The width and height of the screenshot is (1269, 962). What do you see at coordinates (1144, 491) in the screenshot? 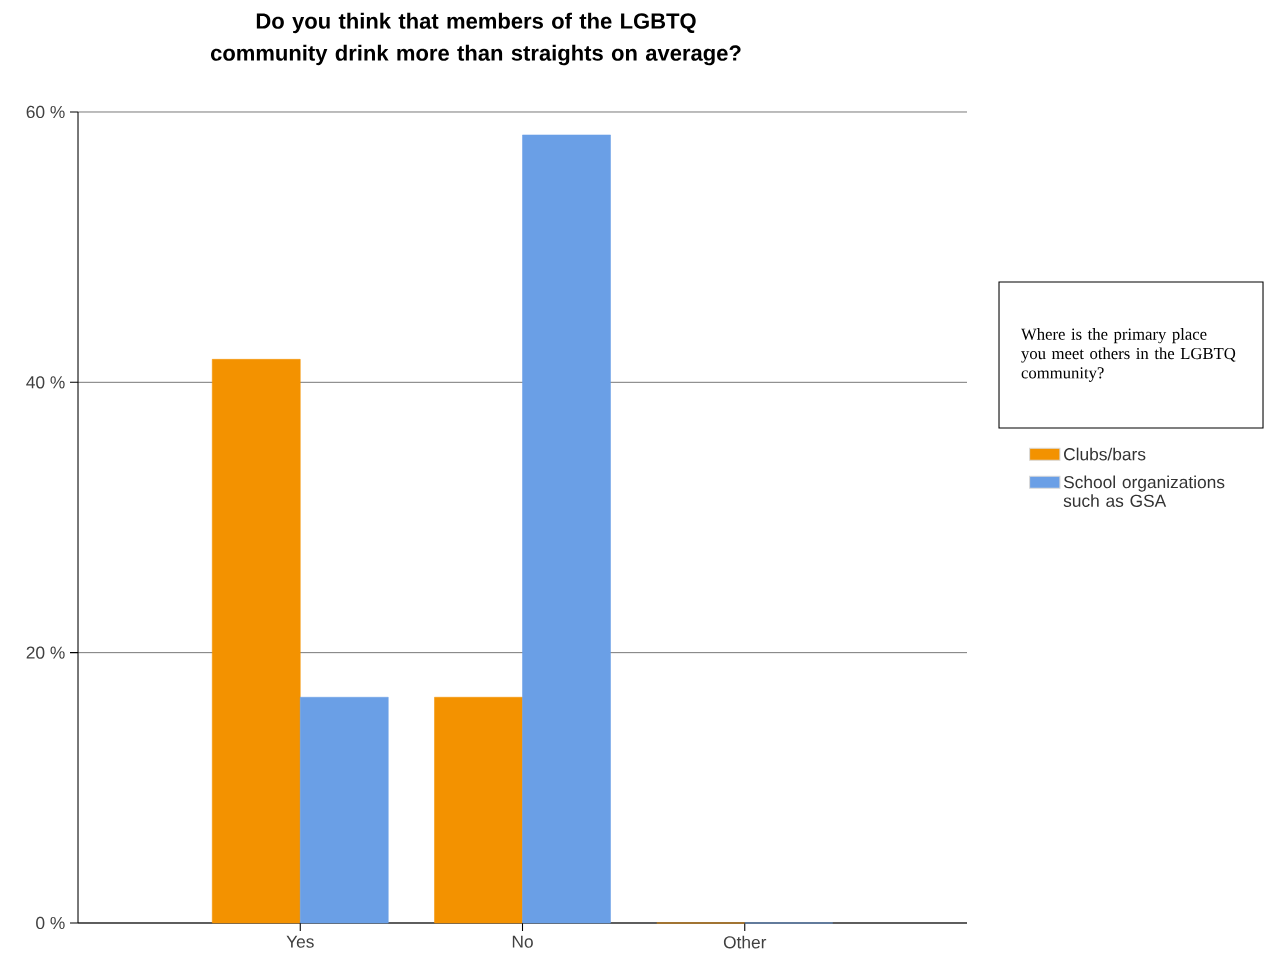
I see `legend-label: School organizations such as GSA` at bounding box center [1144, 491].